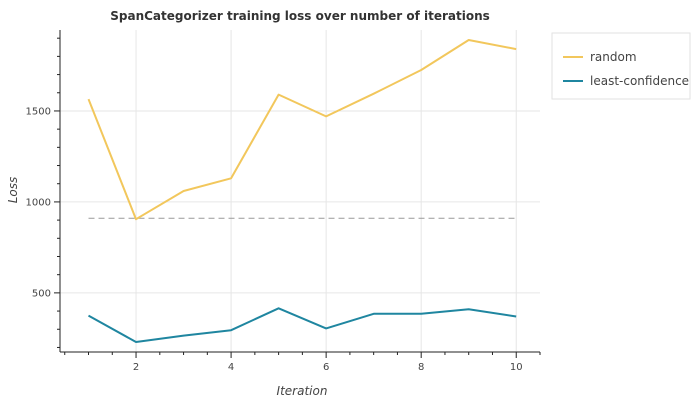 Image resolution: width=700 pixels, height=400 pixels. I want to click on y-tick-label: 1500, so click(38, 111).